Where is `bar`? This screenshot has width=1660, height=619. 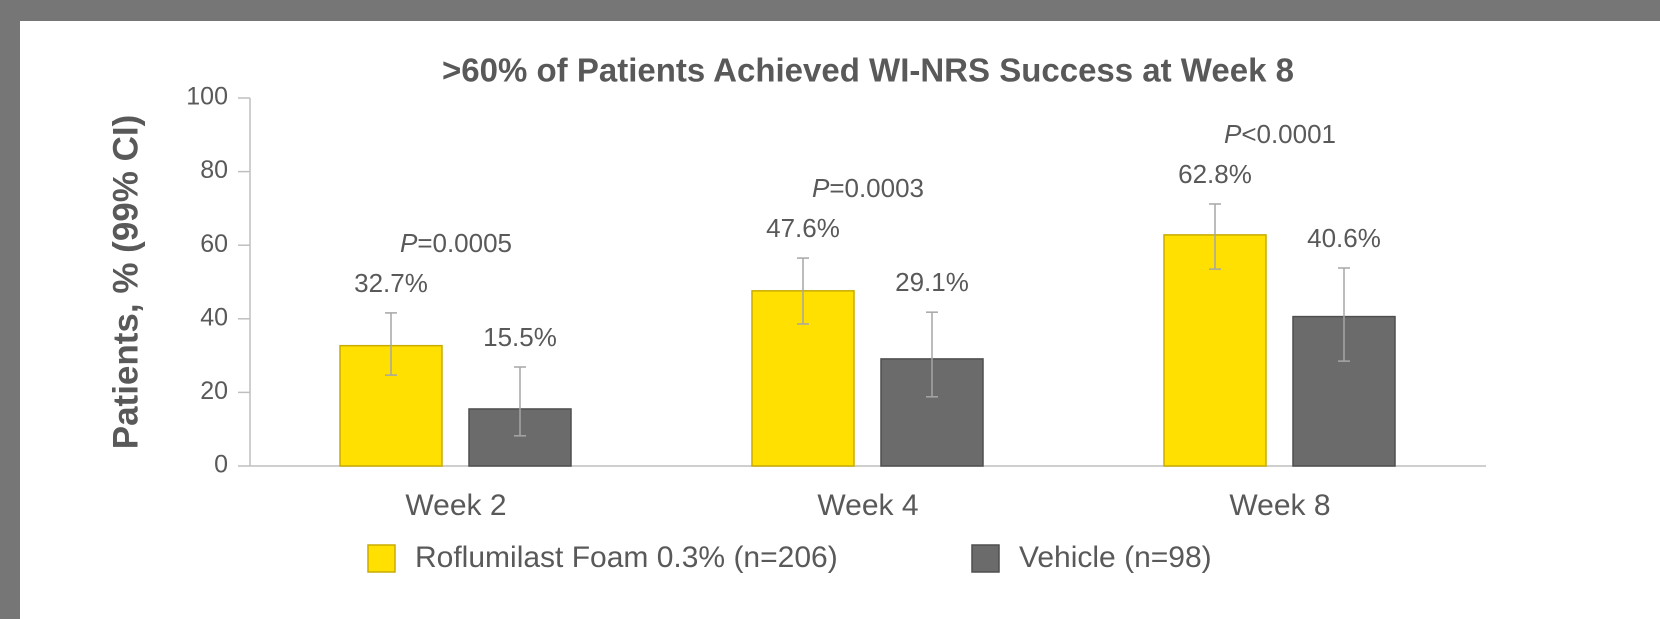
bar is located at coordinates (1215, 350).